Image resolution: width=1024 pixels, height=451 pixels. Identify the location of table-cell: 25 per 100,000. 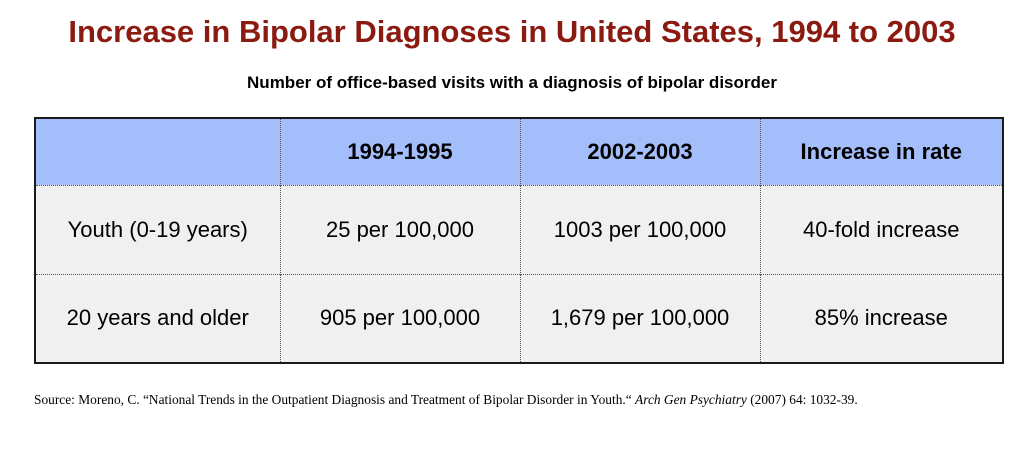
(399, 229).